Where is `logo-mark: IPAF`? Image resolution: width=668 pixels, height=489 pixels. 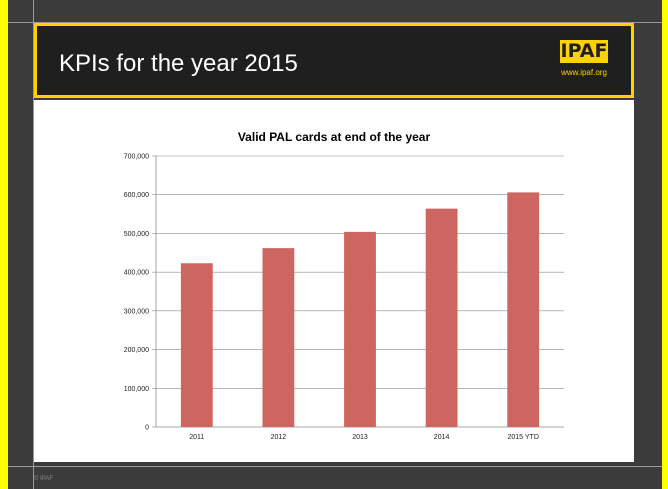
logo-mark: IPAF is located at coordinates (584, 49).